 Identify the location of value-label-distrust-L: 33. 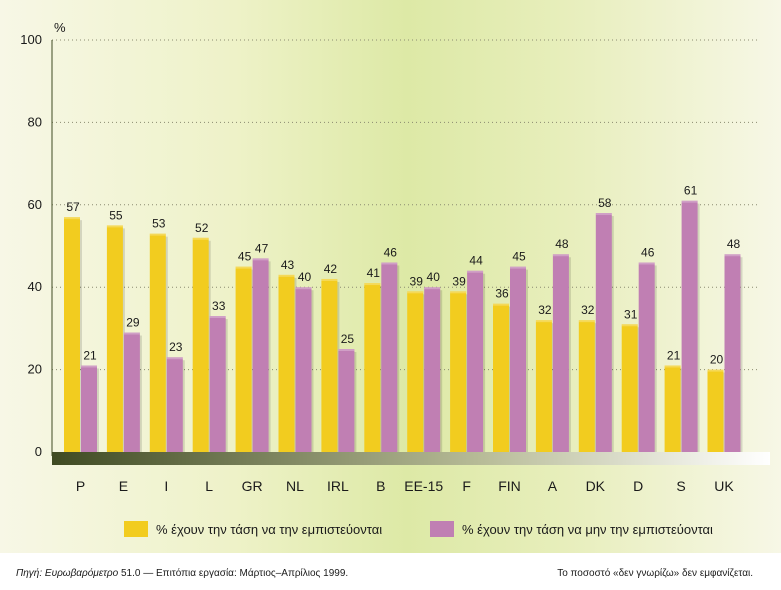
(219, 306).